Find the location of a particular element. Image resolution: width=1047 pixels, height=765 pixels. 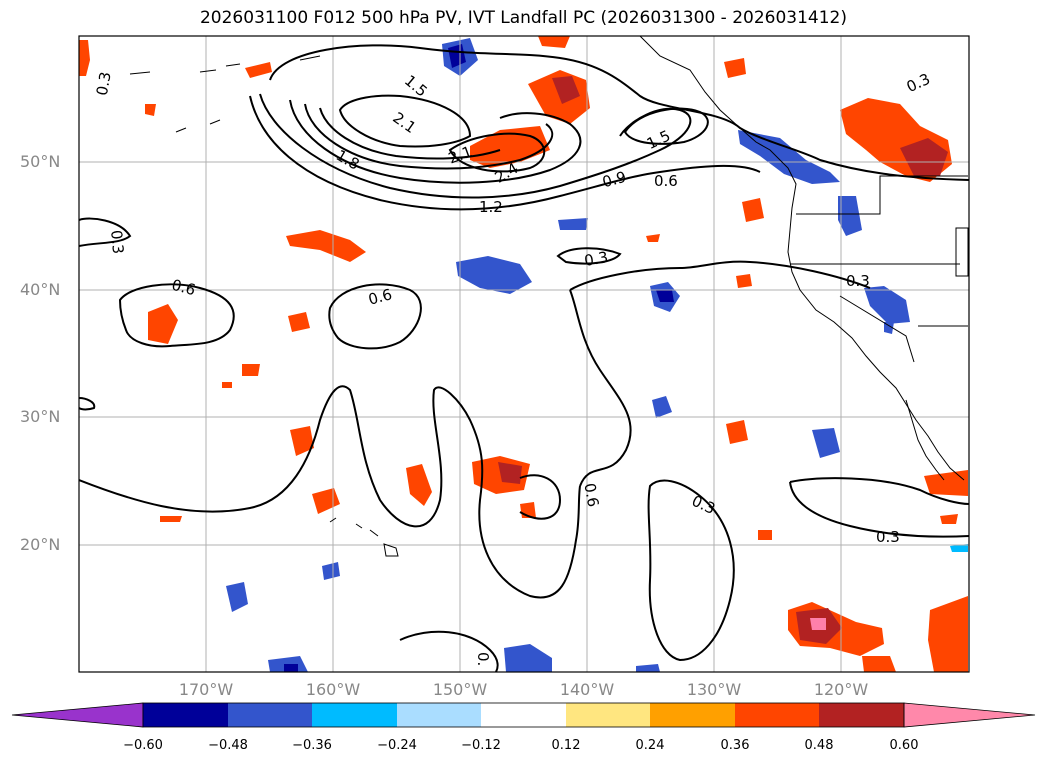

colorbar-tick: −0.24 is located at coordinates (397, 745).